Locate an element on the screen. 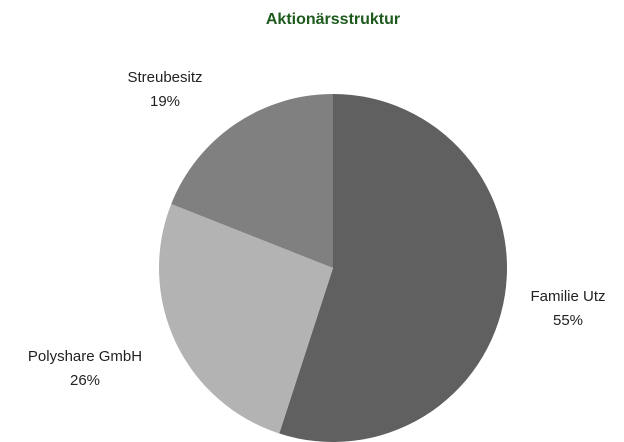  slice-label: Polyshare GmbH is located at coordinates (85, 356).